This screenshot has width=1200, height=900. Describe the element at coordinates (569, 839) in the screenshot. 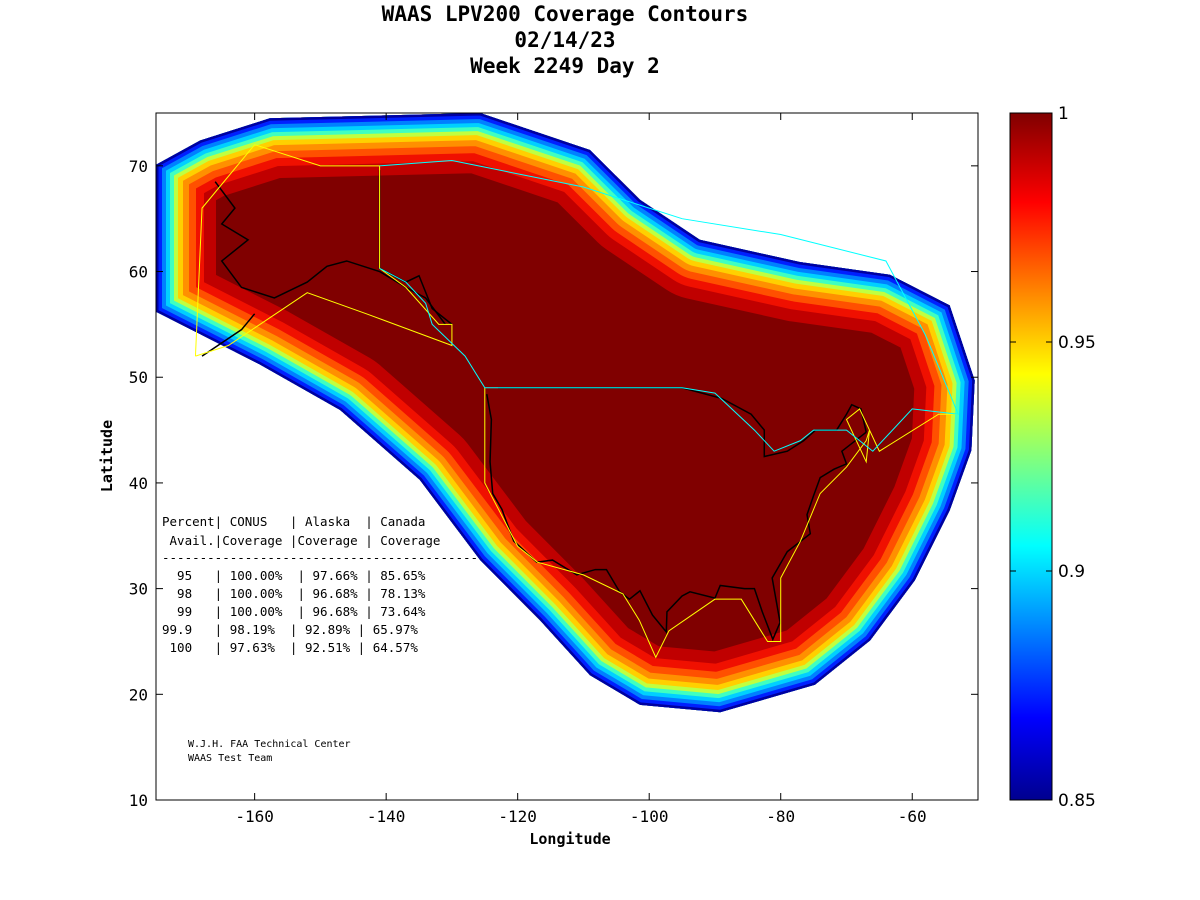

I see `x-axis-label: Longitude` at that location.